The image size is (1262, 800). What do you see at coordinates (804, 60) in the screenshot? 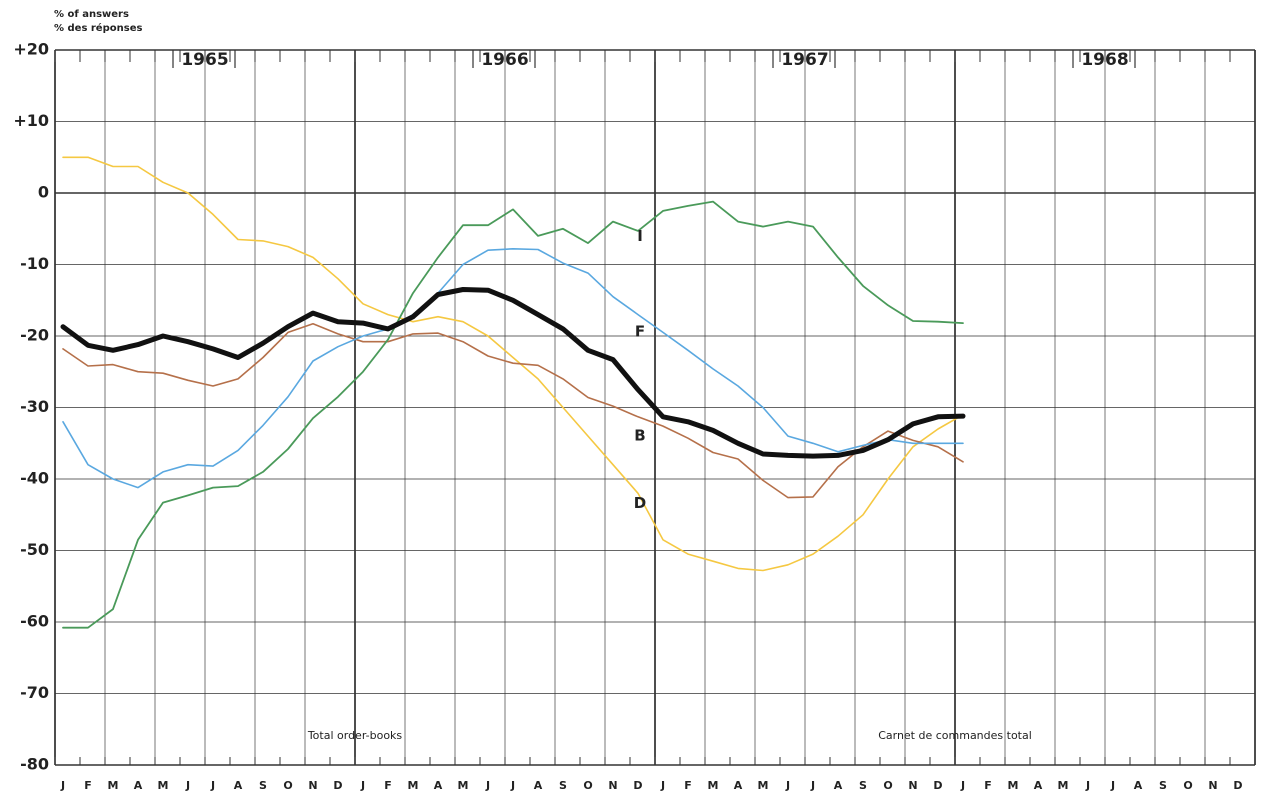
I see `year-label: 1967` at bounding box center [804, 60].